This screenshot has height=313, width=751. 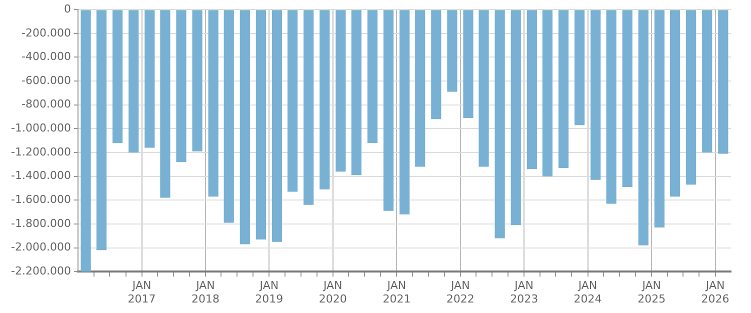 What do you see at coordinates (41, 223) in the screenshot?
I see `y-tick-label: -1.800.000` at bounding box center [41, 223].